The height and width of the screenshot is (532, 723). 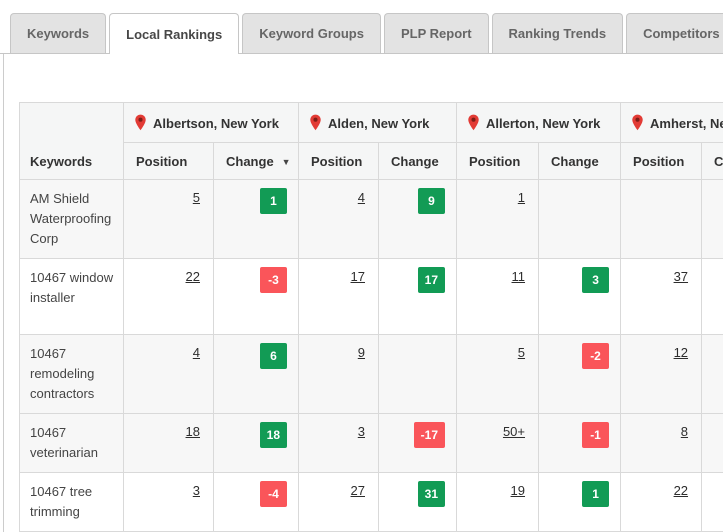 What do you see at coordinates (311, 33) in the screenshot?
I see `tab-keyword-groups: Keyword Groups` at bounding box center [311, 33].